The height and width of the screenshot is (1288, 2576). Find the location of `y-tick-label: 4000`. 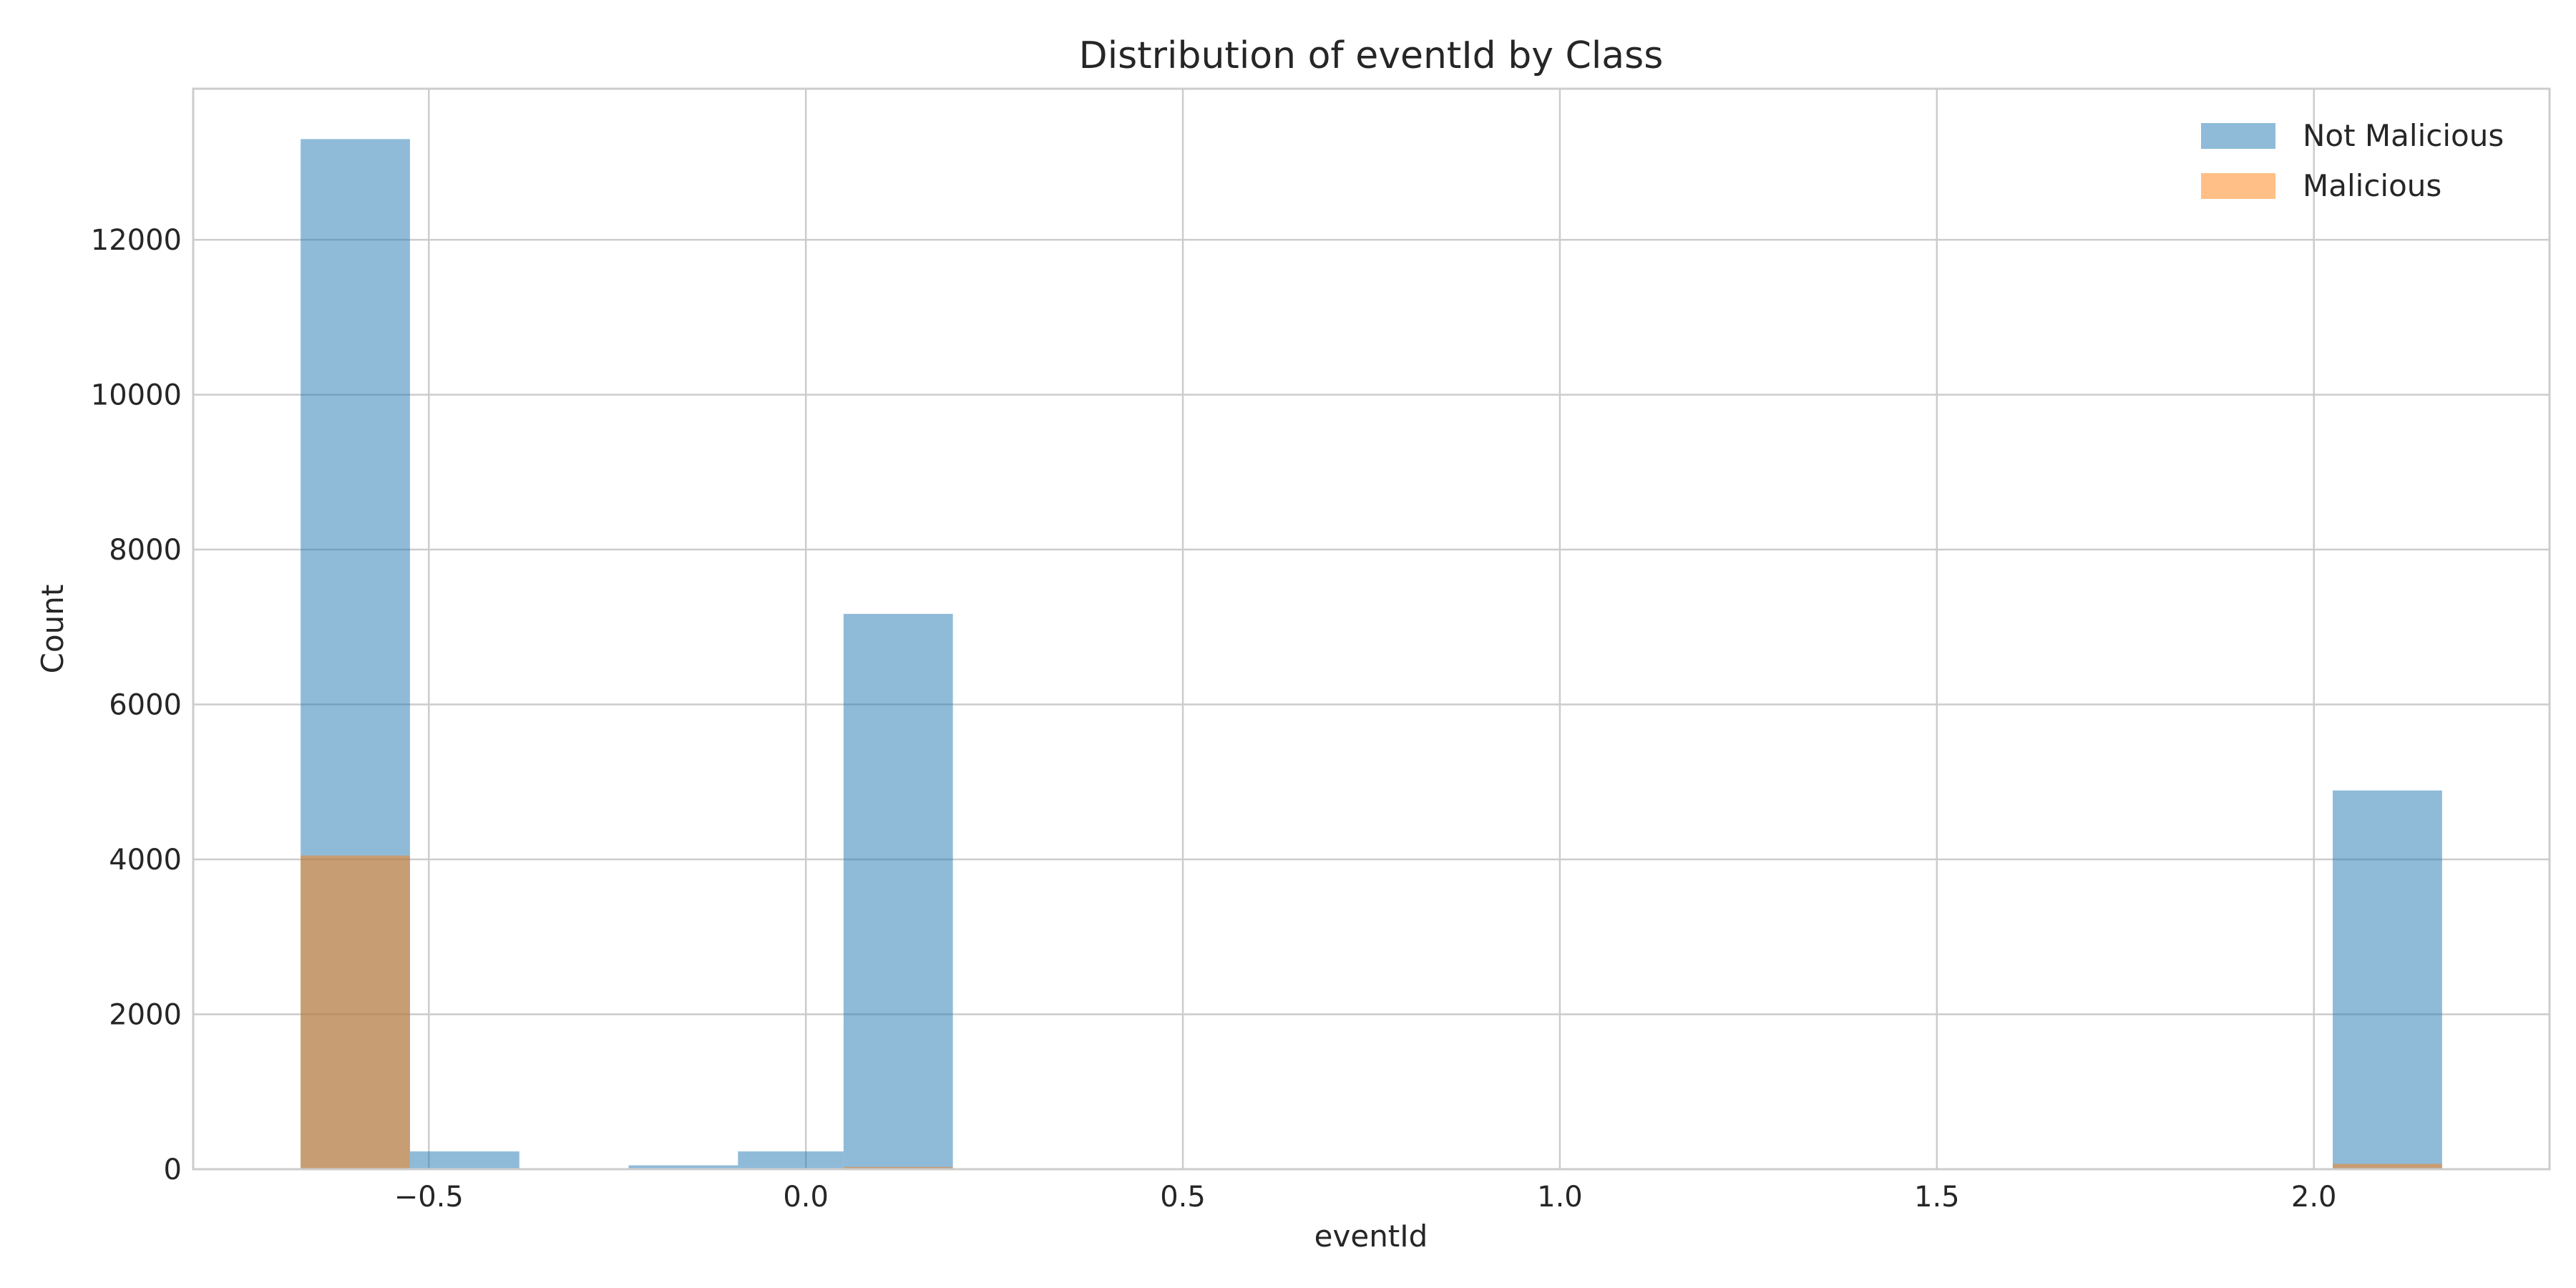

y-tick-label: 4000 is located at coordinates (145, 860).